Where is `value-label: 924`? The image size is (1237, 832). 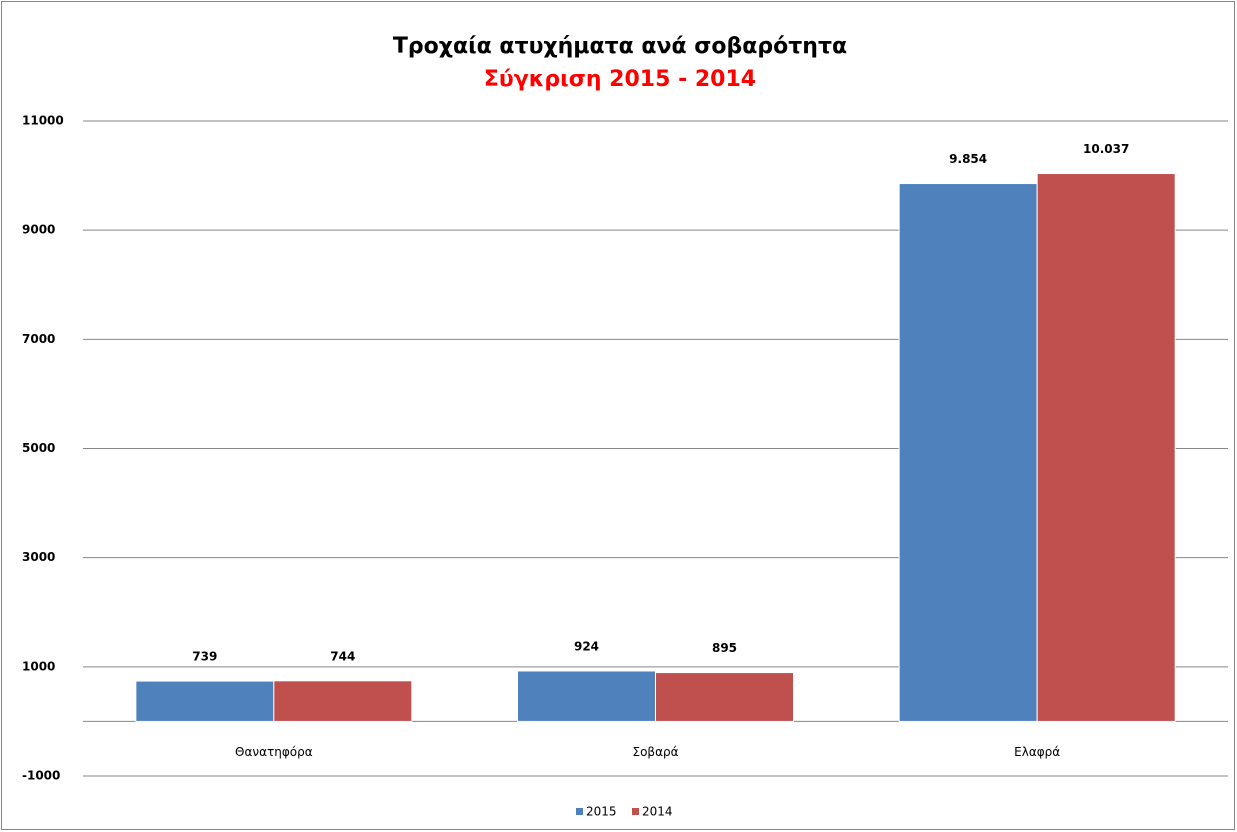 value-label: 924 is located at coordinates (586, 646).